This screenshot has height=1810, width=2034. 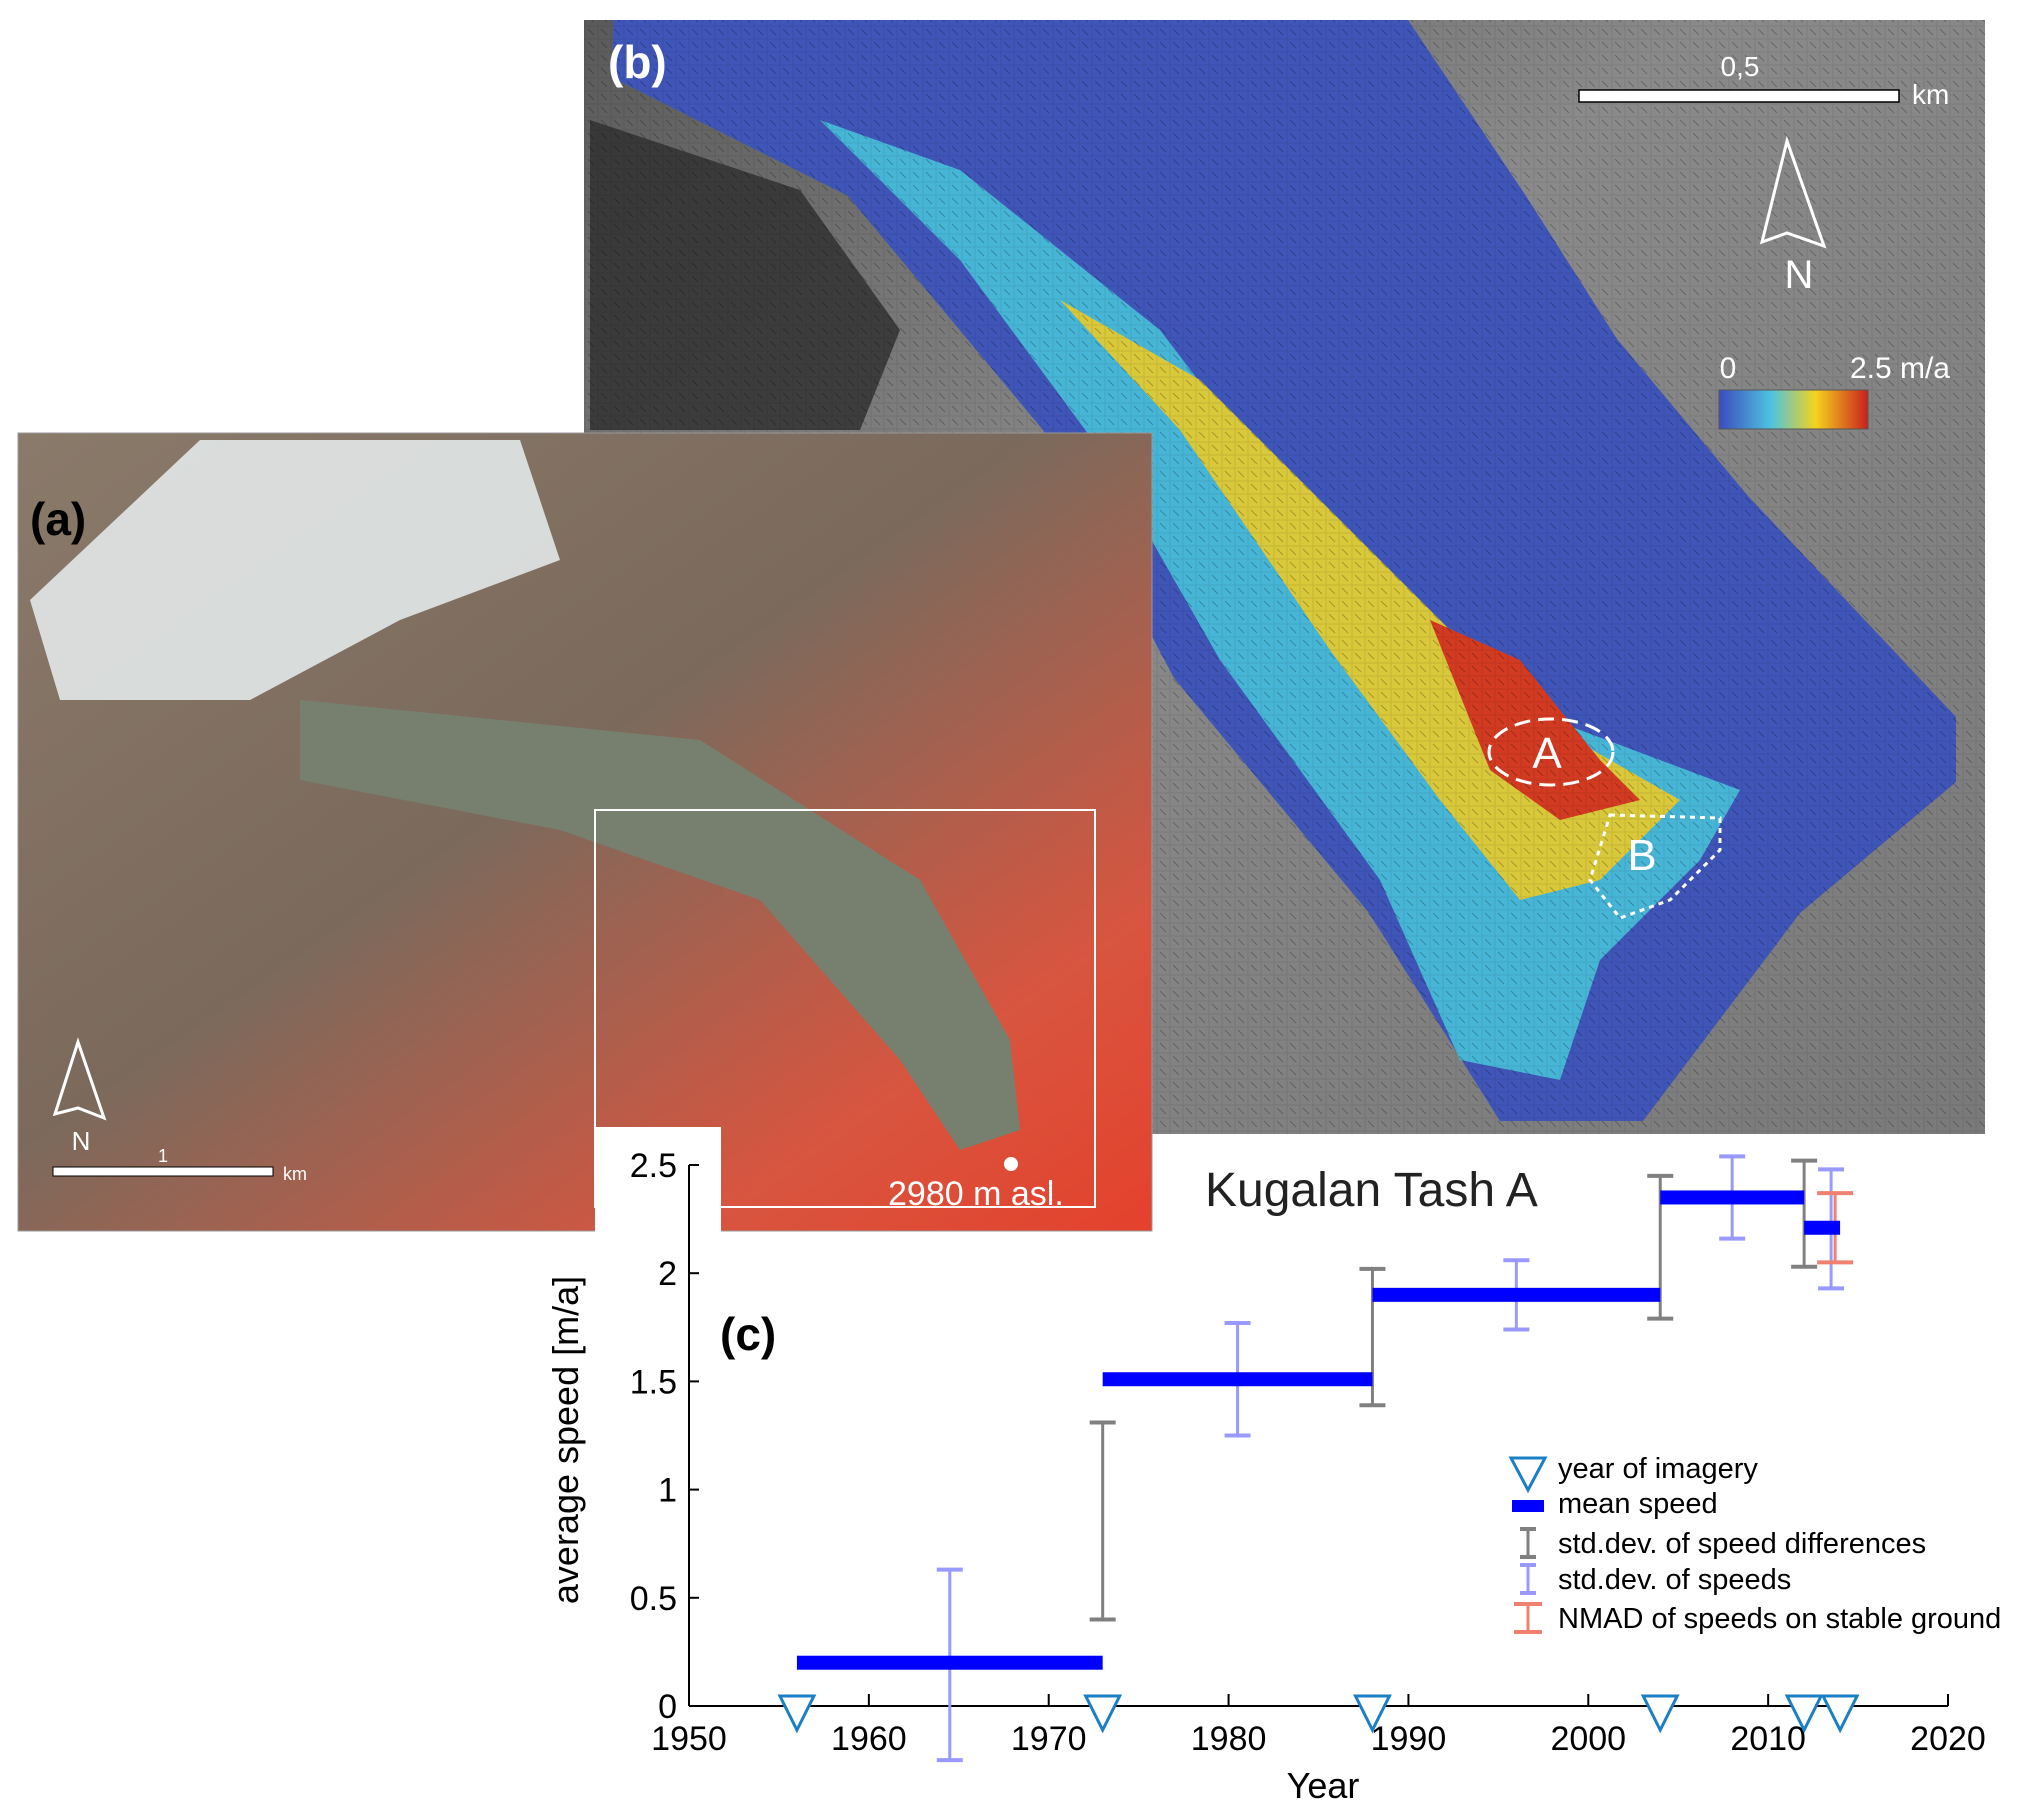 I want to click on x-tick-label: 2000, so click(x=1588, y=1739).